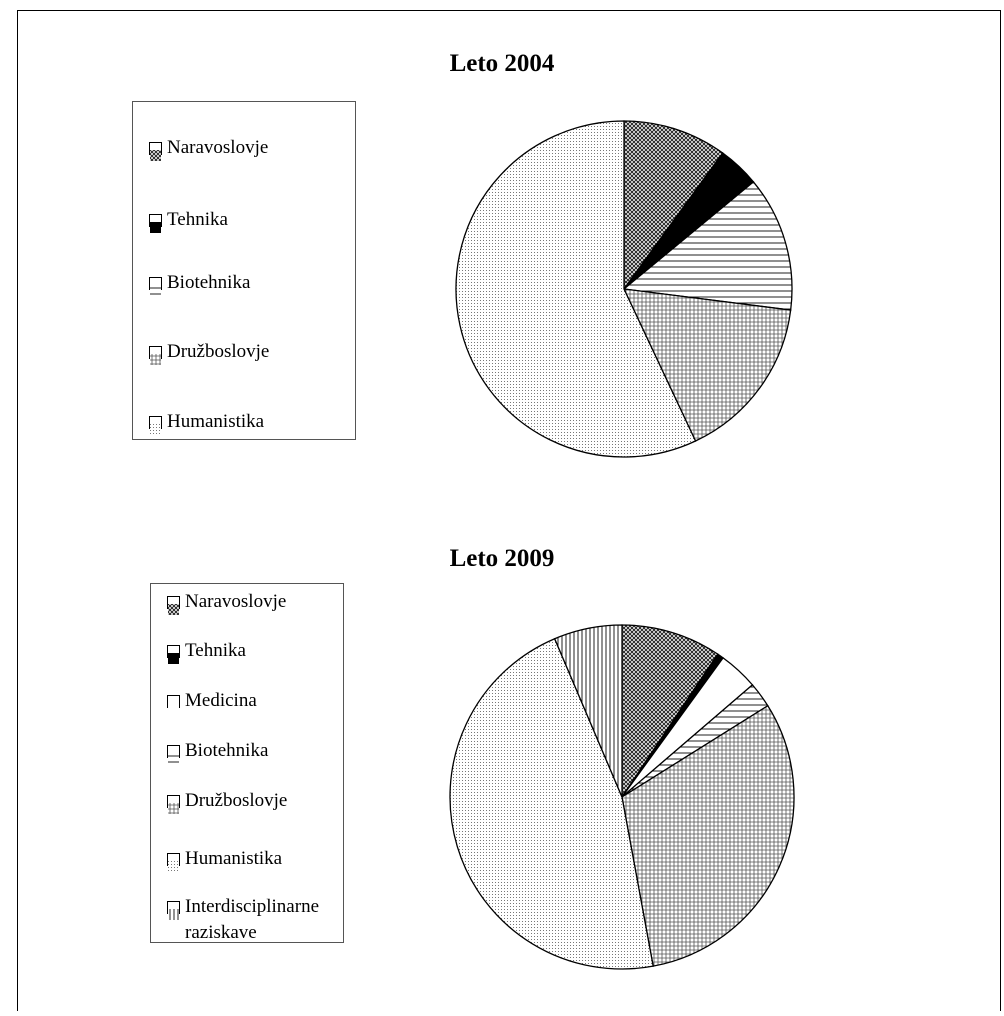 The width and height of the screenshot is (1004, 1016). Describe the element at coordinates (252, 919) in the screenshot. I see `legend-label: Interdisciplinarne raziskave` at that location.